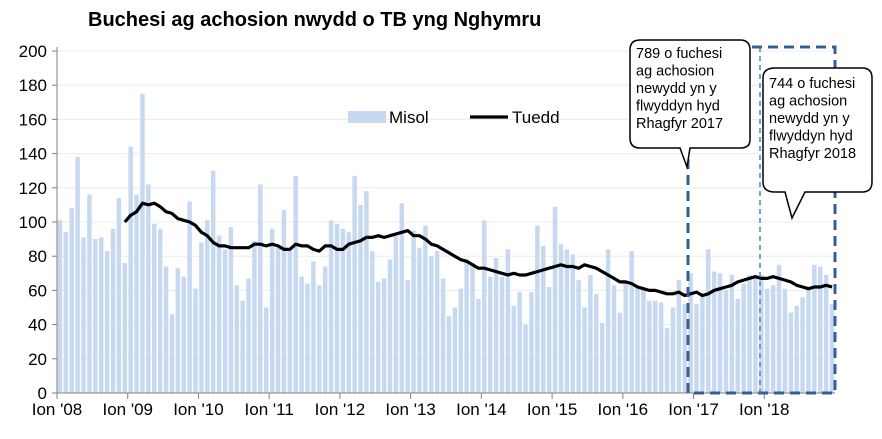 This screenshot has width=882, height=439. I want to click on x-tick-label: Ion '09, so click(127, 409).